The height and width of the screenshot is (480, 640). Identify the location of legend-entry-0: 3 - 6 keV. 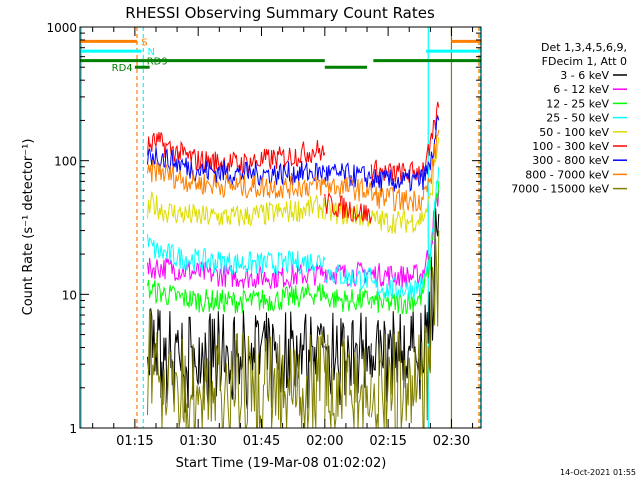
(593, 75).